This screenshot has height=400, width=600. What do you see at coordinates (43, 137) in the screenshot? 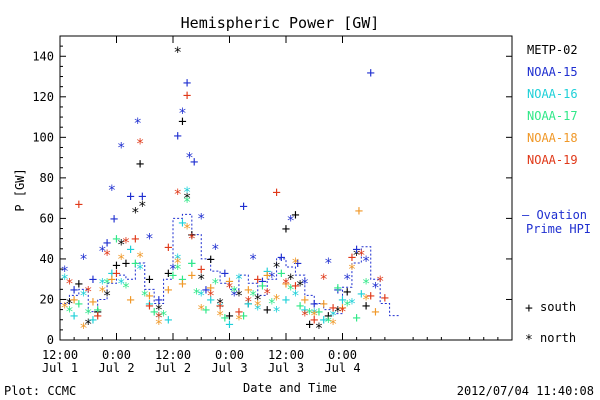
I see `y-tick-label: 100` at bounding box center [43, 137].